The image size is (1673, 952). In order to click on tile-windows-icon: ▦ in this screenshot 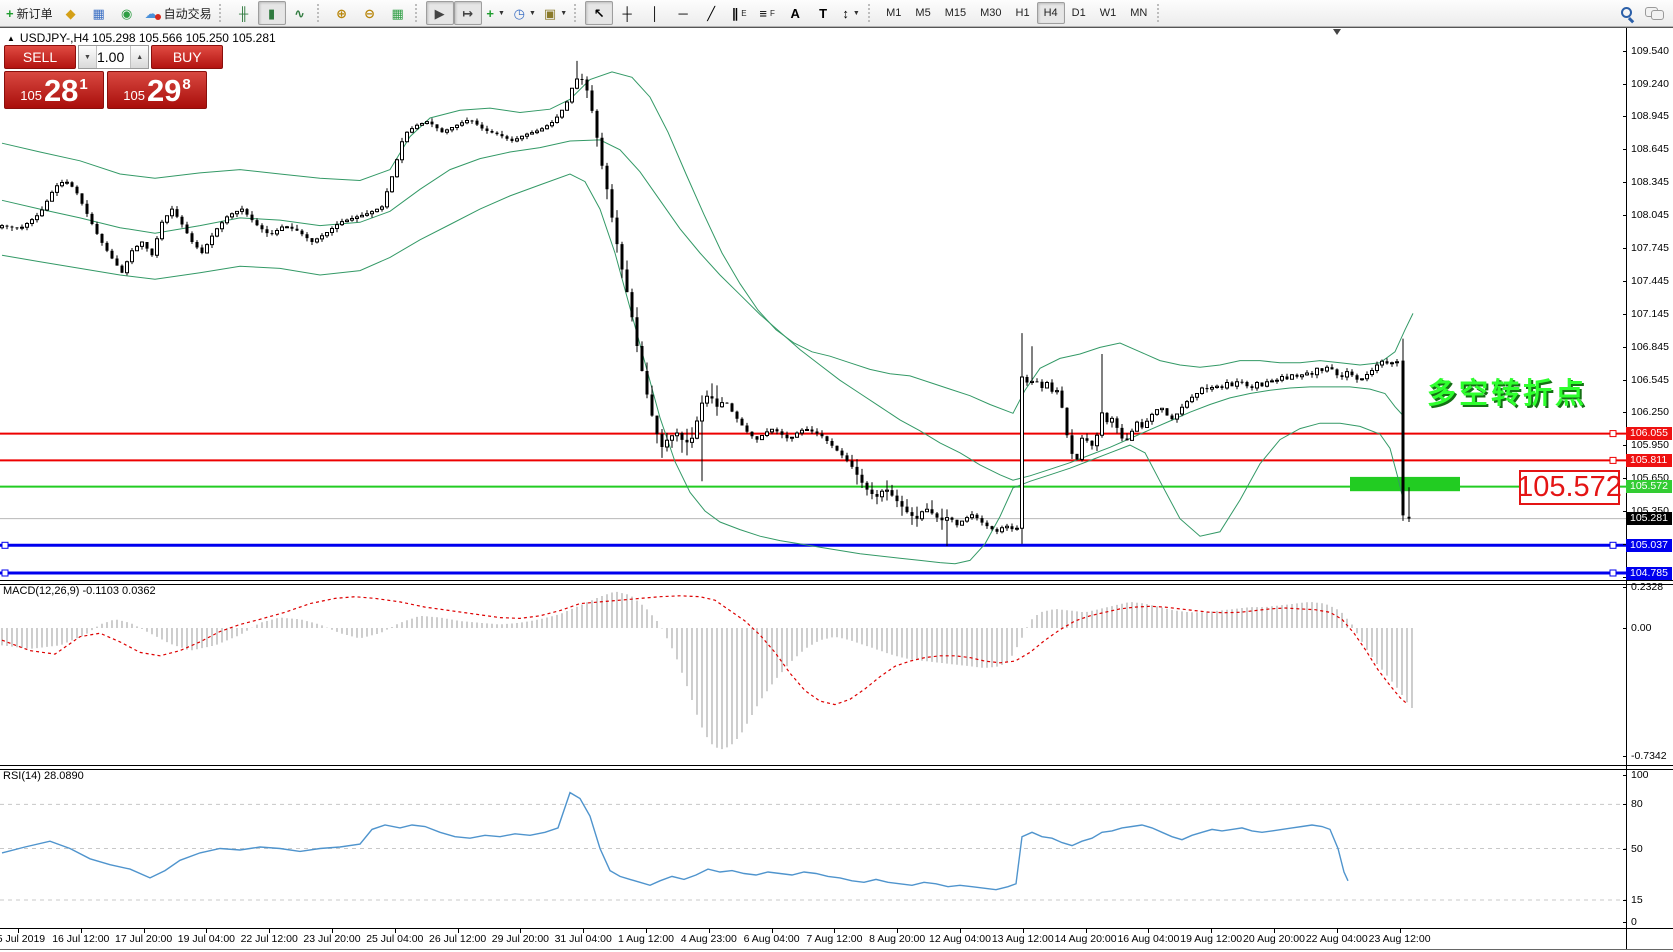, I will do `click(398, 13)`.